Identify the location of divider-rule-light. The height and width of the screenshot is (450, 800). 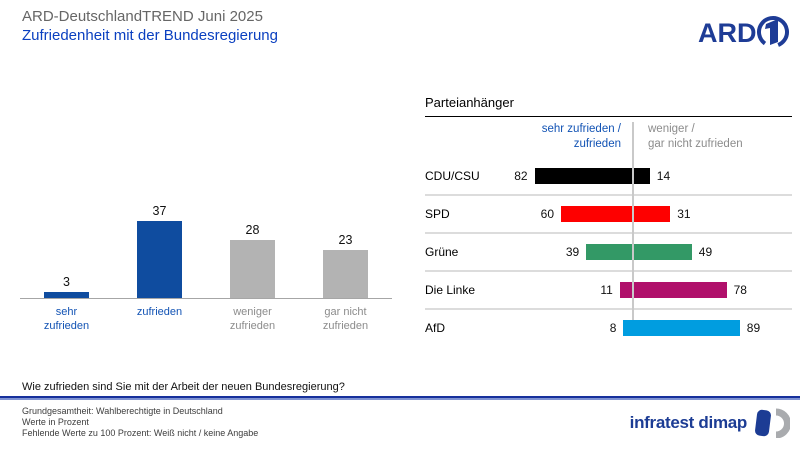
(400, 399).